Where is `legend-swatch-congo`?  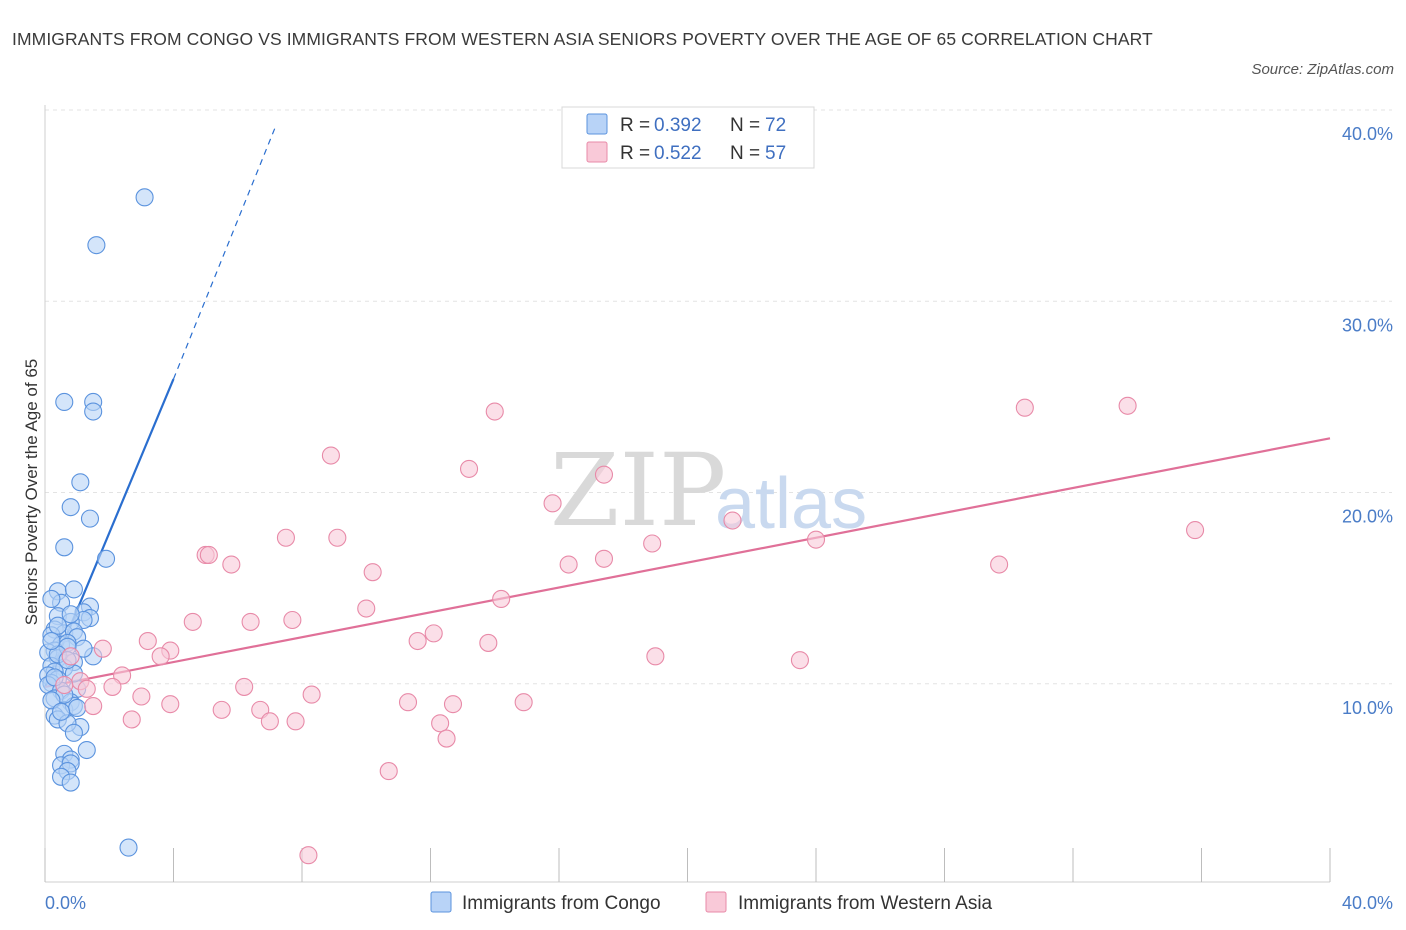 legend-swatch-congo is located at coordinates (597, 124).